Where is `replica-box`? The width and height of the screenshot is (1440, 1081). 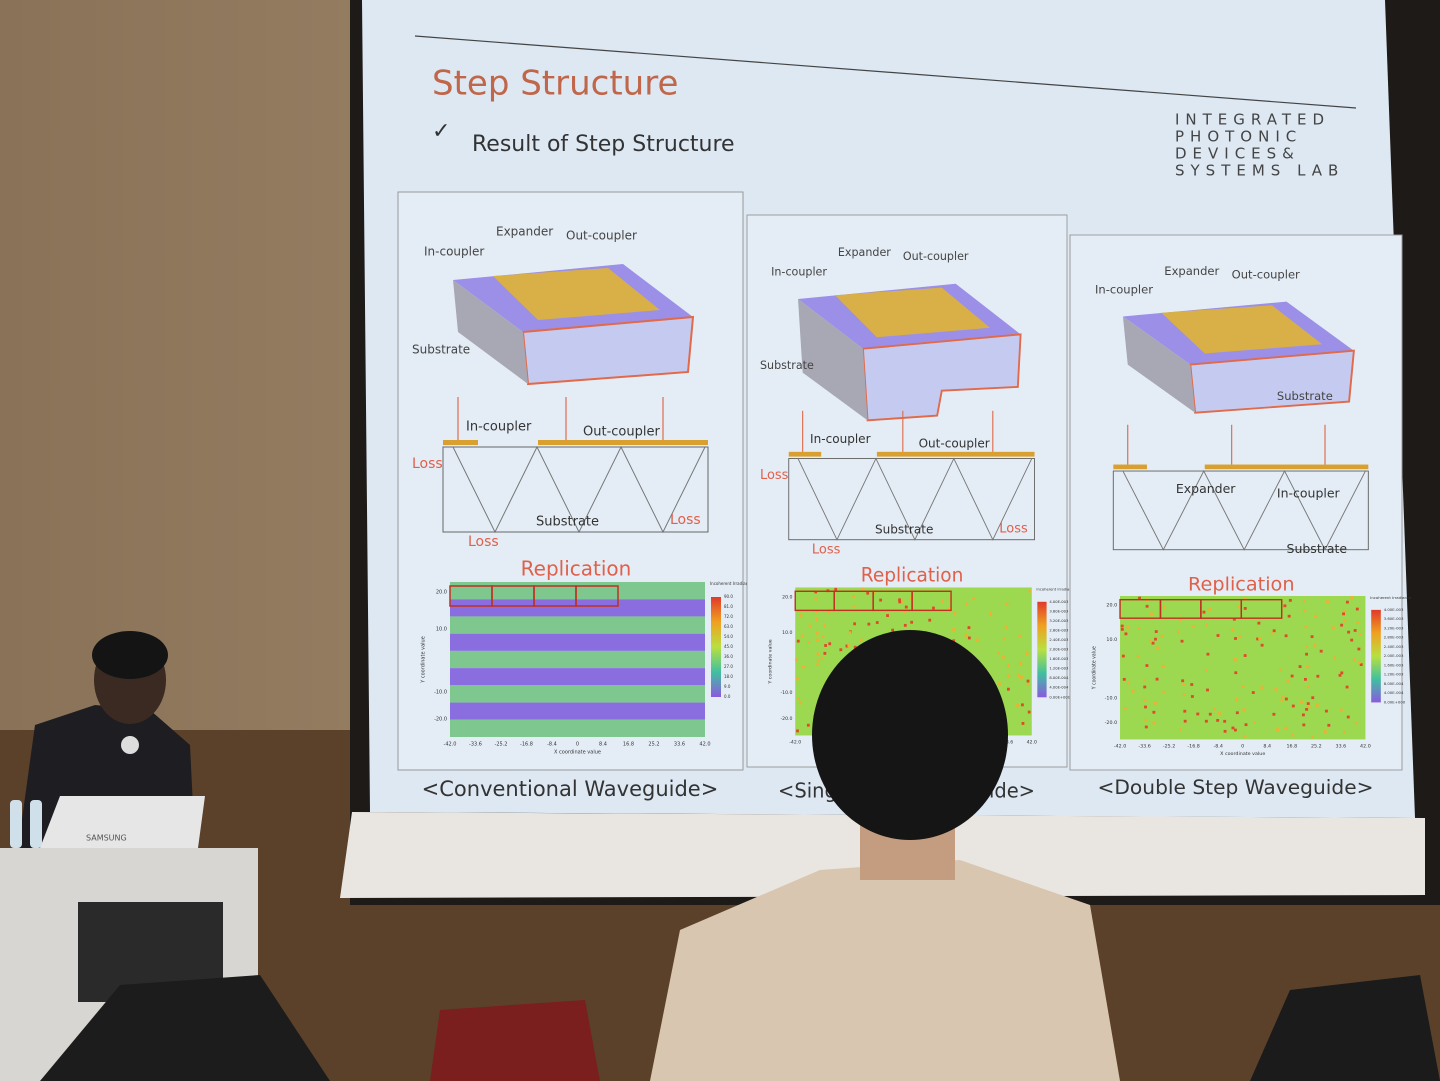
replica-box is located at coordinates (931, 601).